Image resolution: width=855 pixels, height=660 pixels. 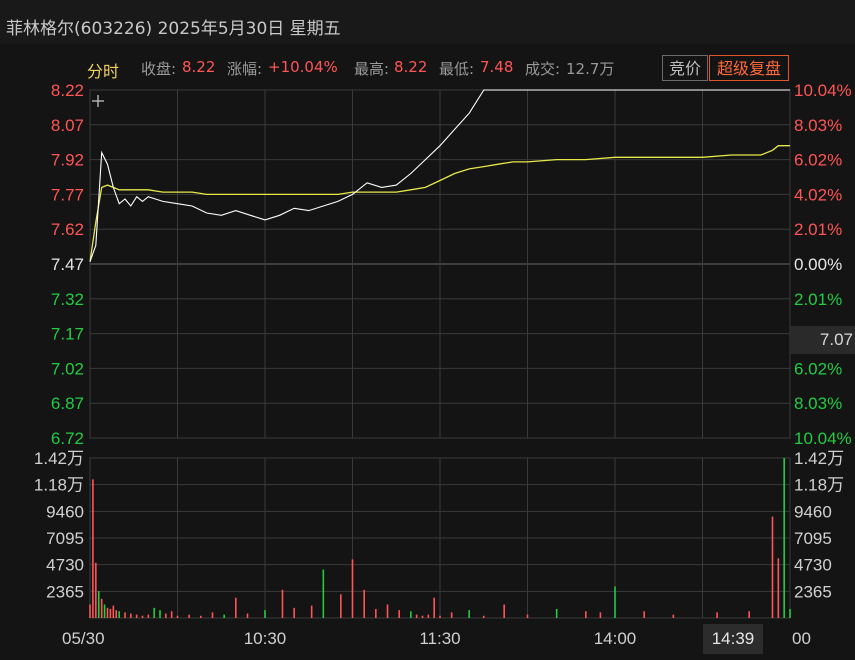 I want to click on time-tick-label: 10:30, so click(x=265, y=638).